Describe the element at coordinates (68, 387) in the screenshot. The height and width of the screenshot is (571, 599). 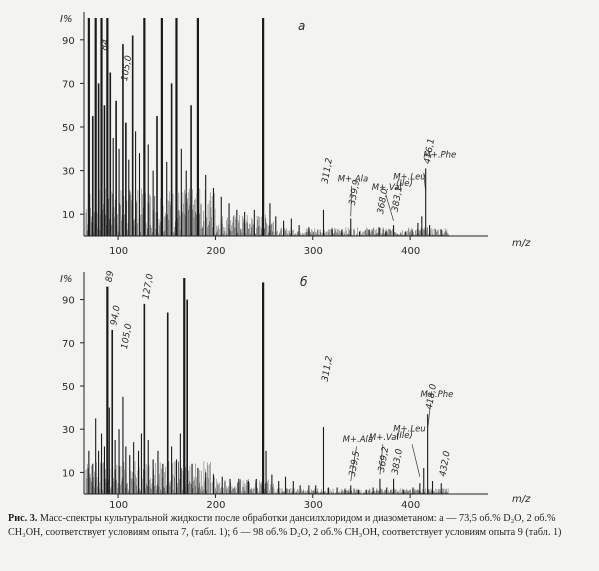
I see `y-tick-label-b-50: 50` at that location.